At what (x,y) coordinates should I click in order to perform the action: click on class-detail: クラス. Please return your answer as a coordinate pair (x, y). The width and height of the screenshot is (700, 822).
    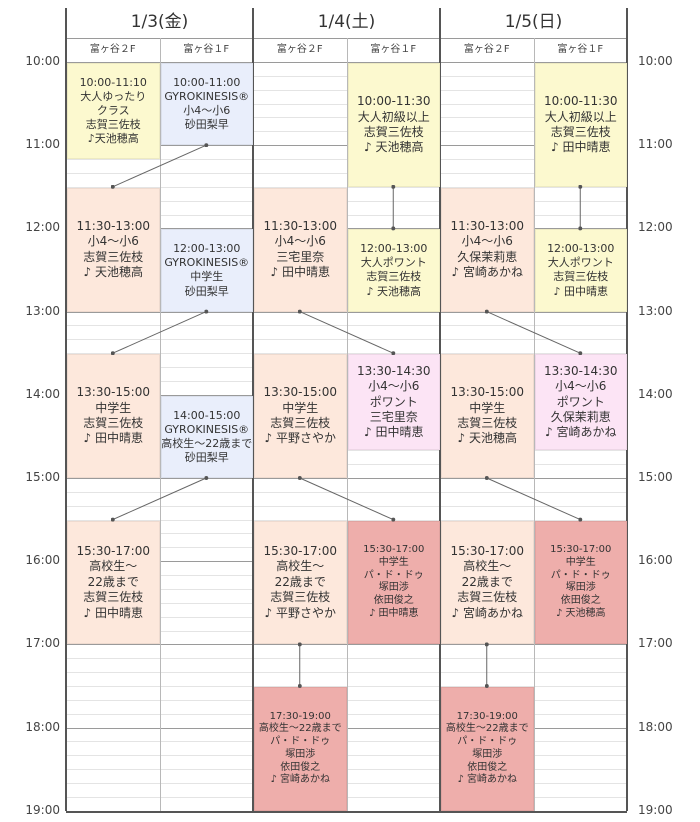
    Looking at the image, I should click on (113, 110).